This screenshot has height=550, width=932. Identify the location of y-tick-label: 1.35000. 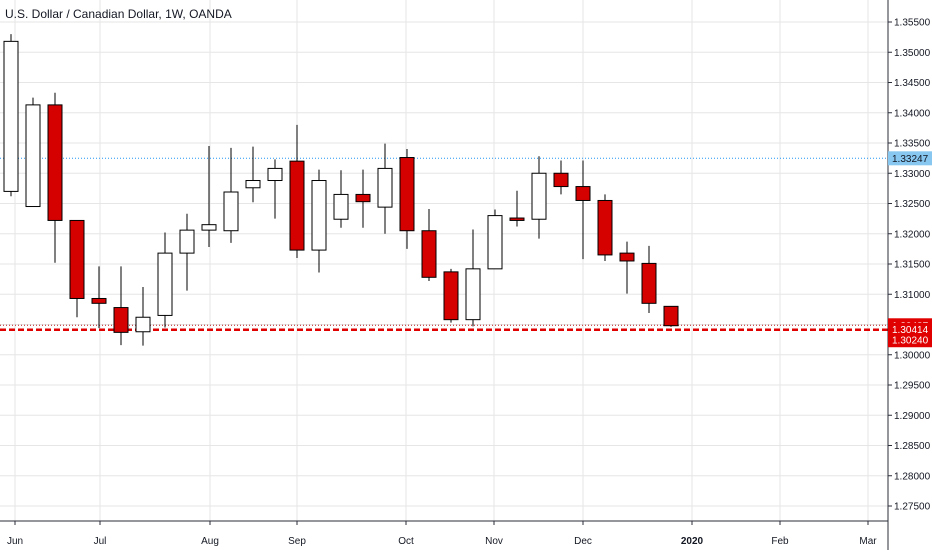
(912, 53).